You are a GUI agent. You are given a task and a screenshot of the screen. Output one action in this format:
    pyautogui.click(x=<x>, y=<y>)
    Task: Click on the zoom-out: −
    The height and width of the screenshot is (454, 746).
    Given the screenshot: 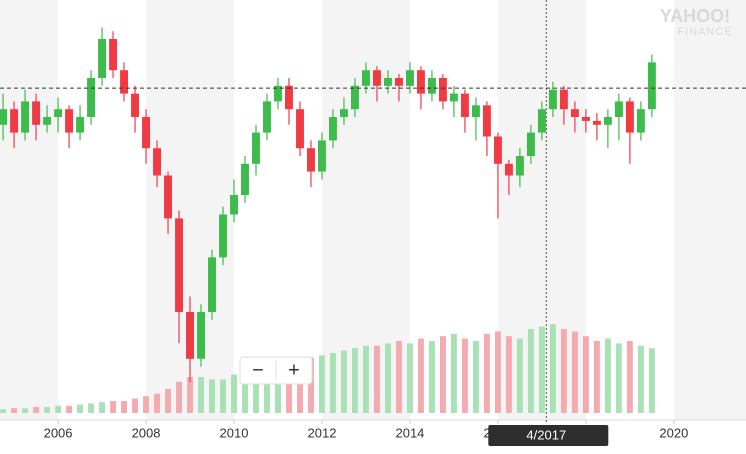 What is the action you would take?
    pyautogui.click(x=258, y=370)
    